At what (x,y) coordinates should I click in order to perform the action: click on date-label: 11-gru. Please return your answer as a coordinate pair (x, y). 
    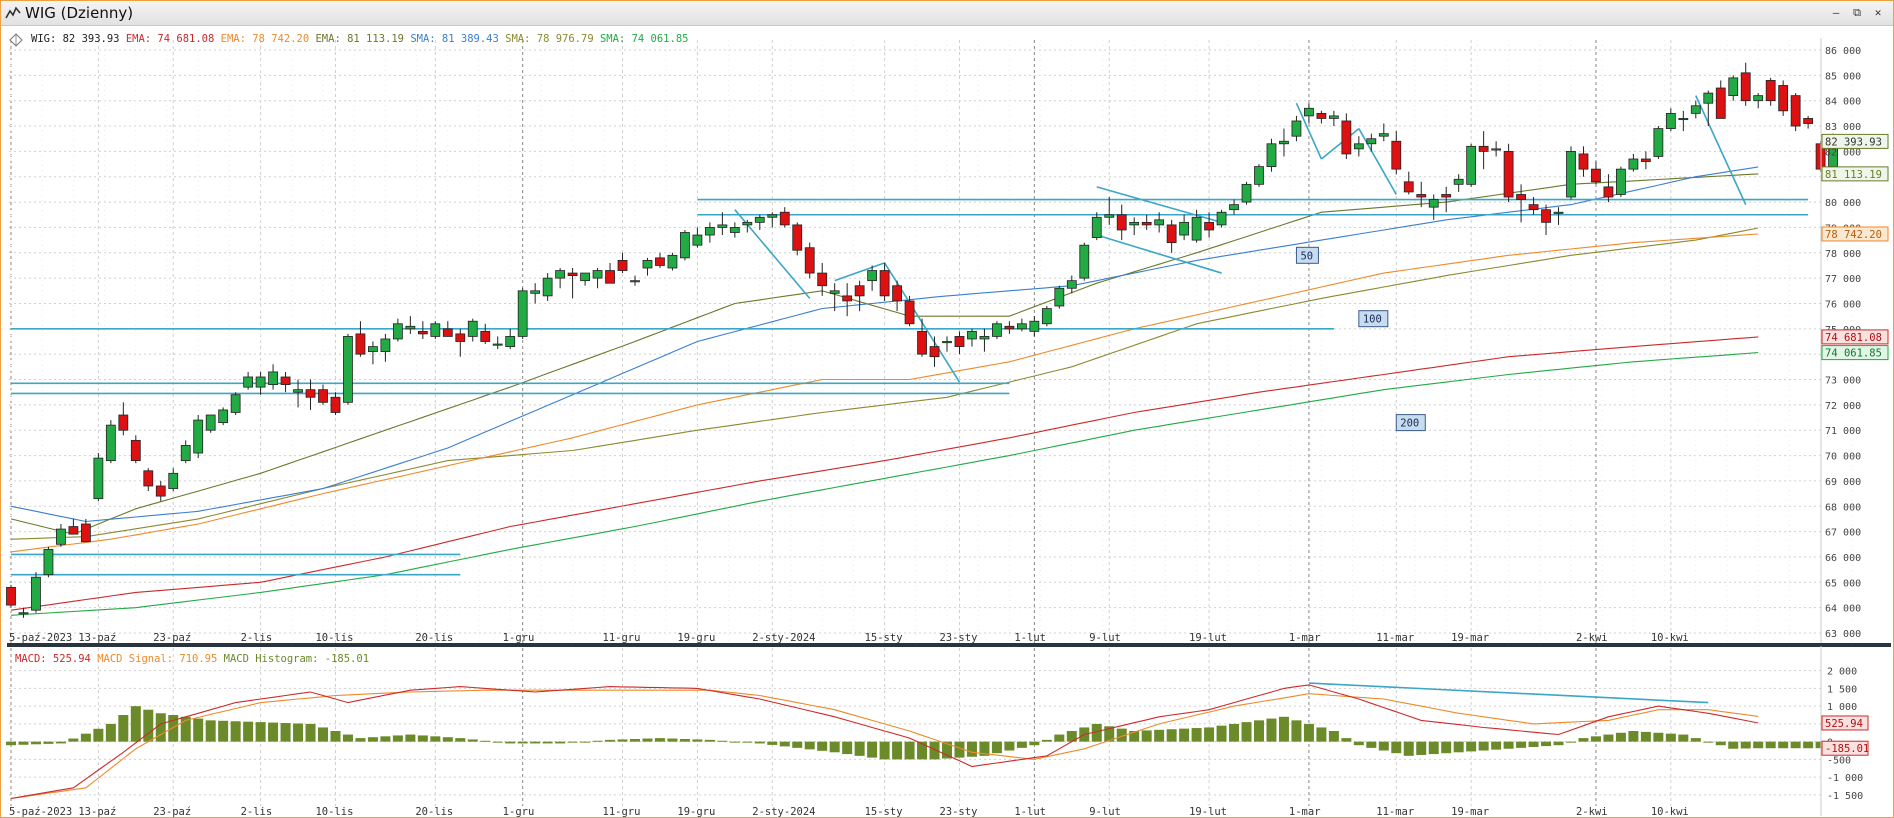
    Looking at the image, I should click on (622, 638).